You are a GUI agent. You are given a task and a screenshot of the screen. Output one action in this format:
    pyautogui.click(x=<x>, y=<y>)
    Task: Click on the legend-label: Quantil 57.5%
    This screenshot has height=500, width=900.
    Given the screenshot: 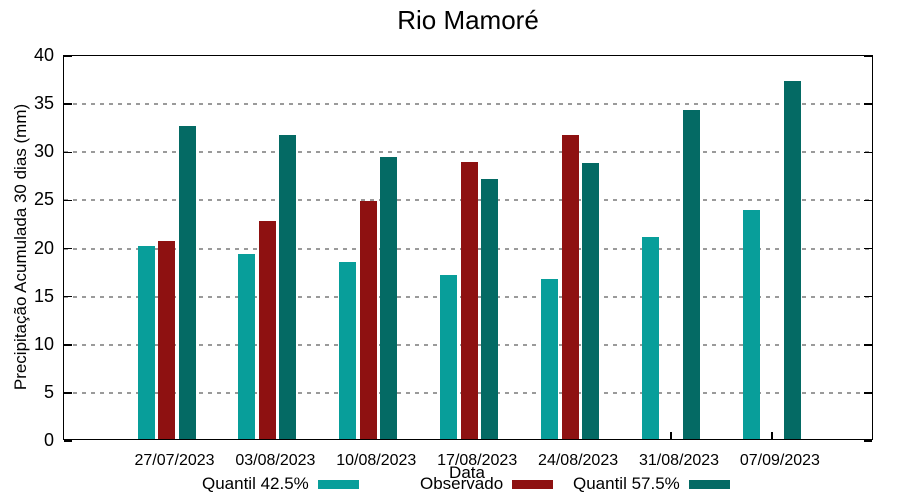 What is the action you would take?
    pyautogui.click(x=626, y=483)
    